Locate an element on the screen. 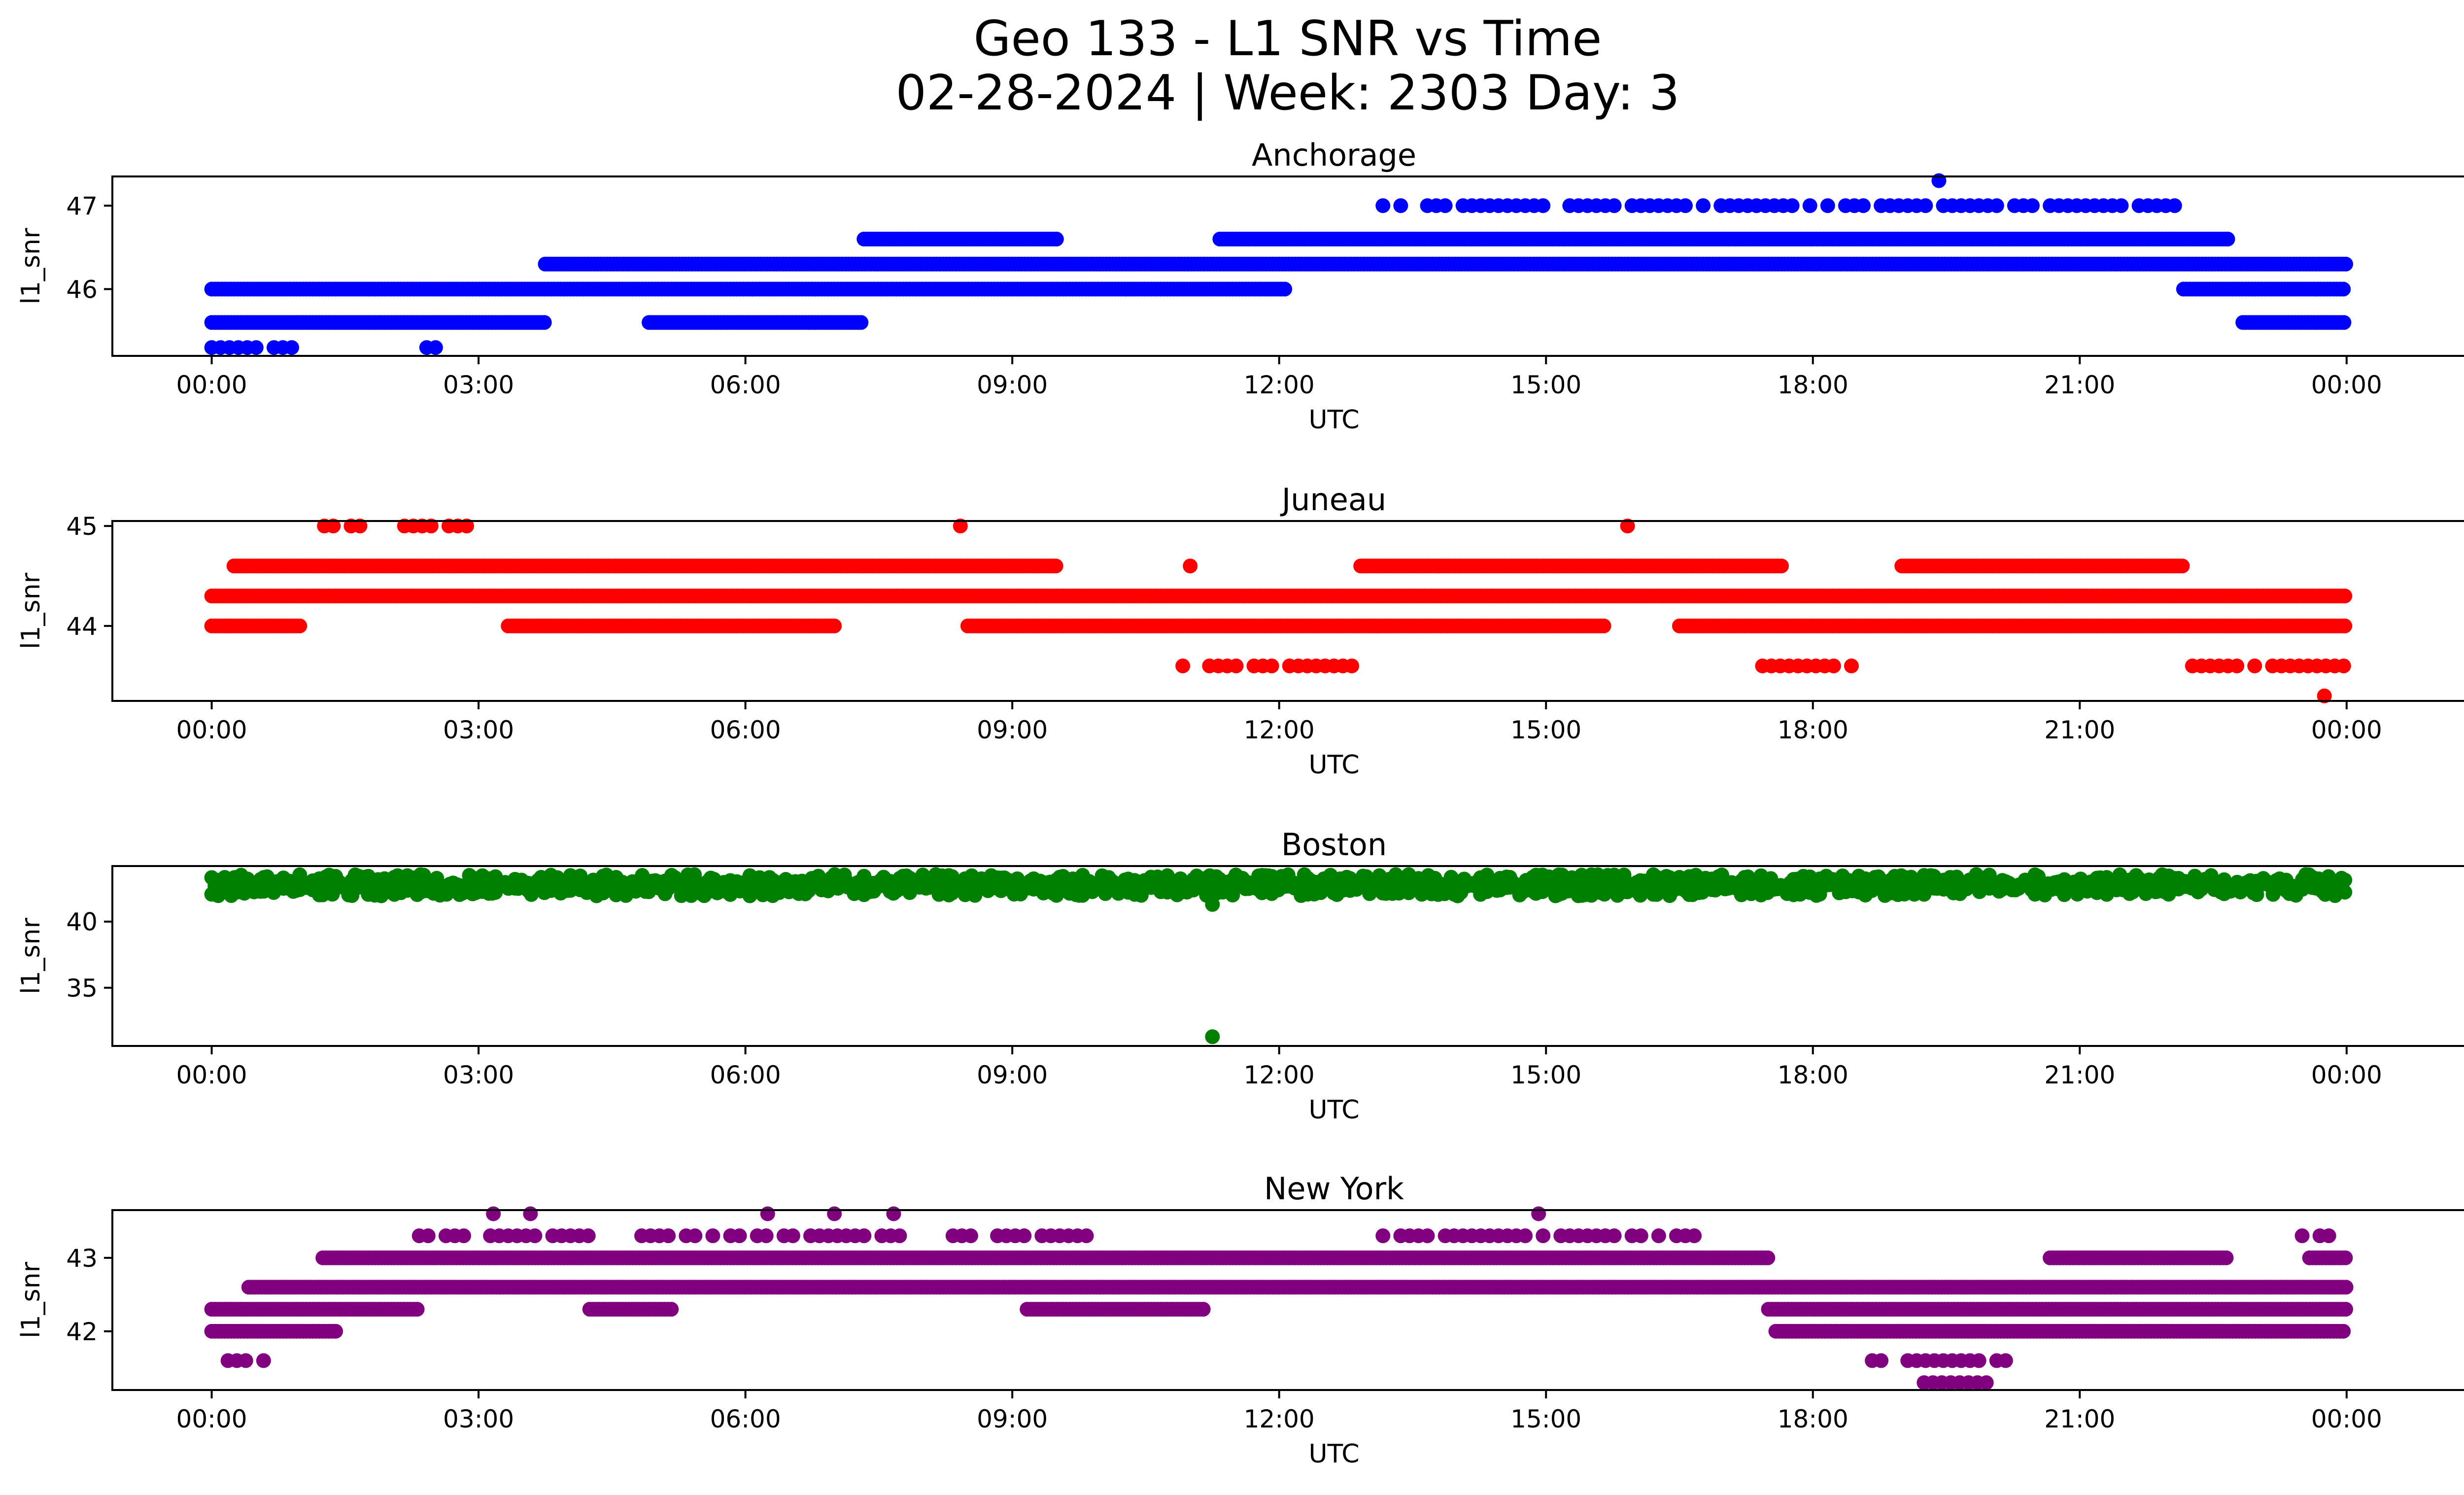 The height and width of the screenshot is (1495, 2464). y-tick-label: 46 is located at coordinates (82, 290).